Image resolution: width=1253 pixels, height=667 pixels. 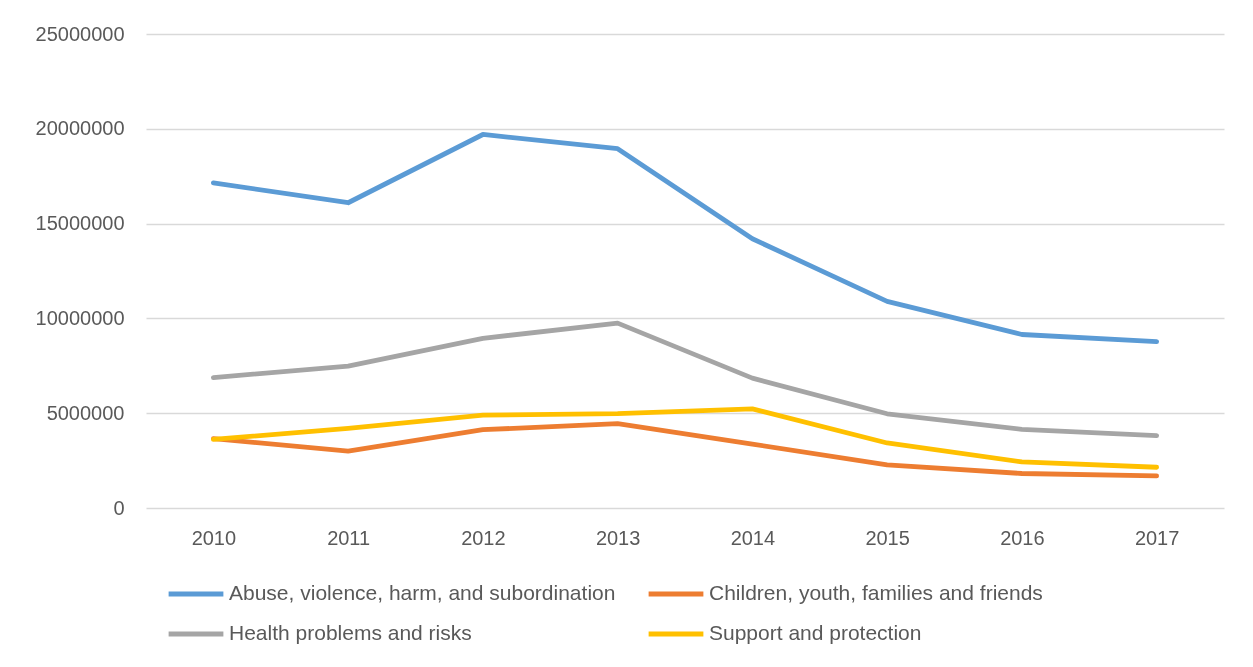 What do you see at coordinates (119, 507) in the screenshot?
I see `y-tick-label: 0` at bounding box center [119, 507].